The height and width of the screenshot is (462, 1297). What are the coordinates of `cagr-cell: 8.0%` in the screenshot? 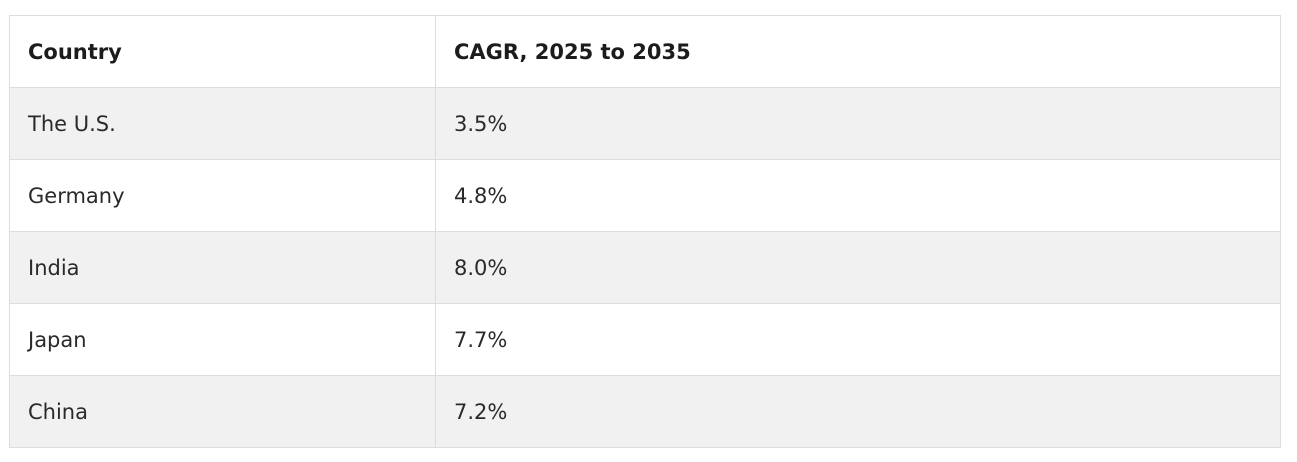 It's located at (858, 267).